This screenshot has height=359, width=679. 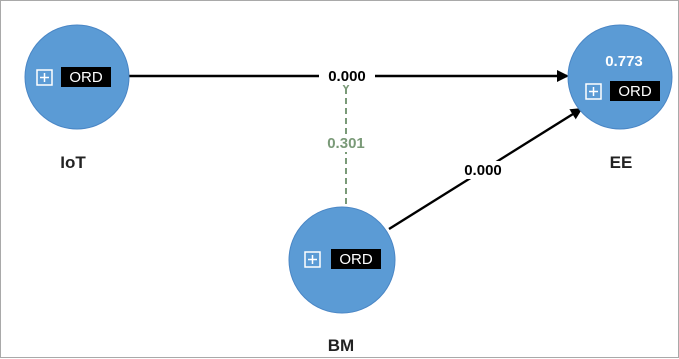 I want to click on coef-moderation-bg, so click(x=346, y=143).